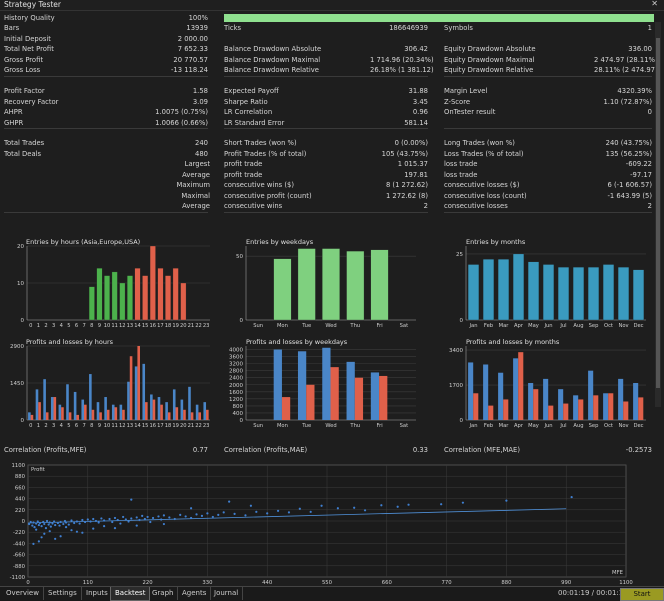 Image resolution: width=664 pixels, height=601 pixels. Describe the element at coordinates (23, 593) in the screenshot. I see `tab-overview: Overview` at that location.